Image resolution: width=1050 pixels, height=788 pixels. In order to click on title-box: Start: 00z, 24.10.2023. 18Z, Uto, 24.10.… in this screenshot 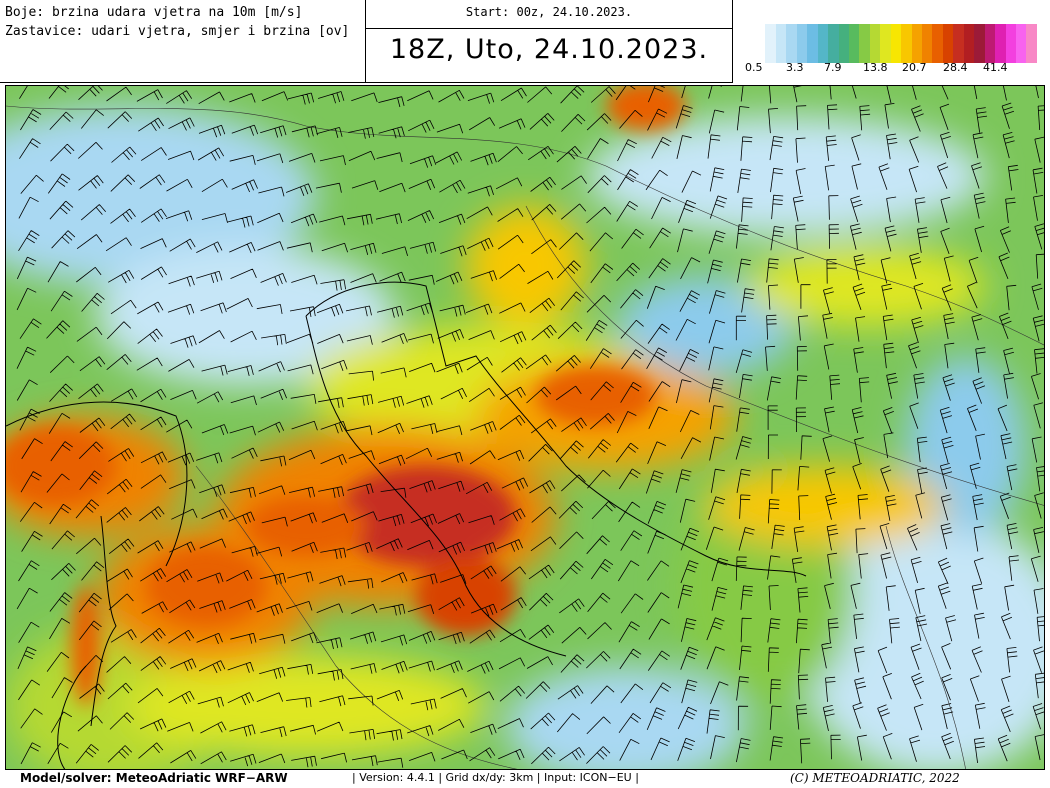, I will do `click(549, 41)`.